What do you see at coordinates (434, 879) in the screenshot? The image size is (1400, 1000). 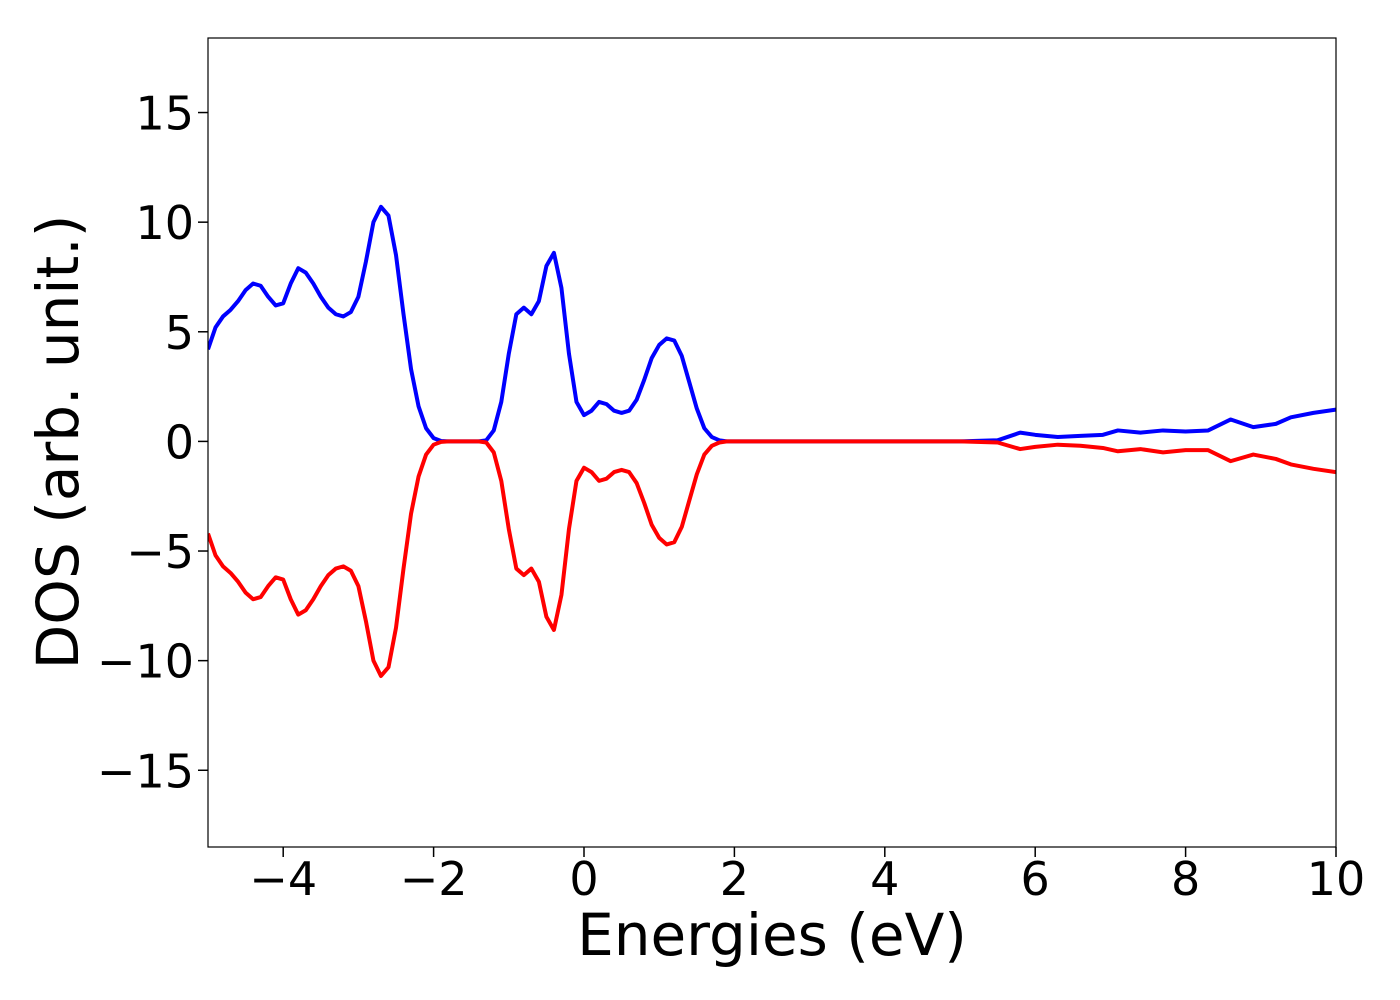 I see `x-tick-label: −2` at bounding box center [434, 879].